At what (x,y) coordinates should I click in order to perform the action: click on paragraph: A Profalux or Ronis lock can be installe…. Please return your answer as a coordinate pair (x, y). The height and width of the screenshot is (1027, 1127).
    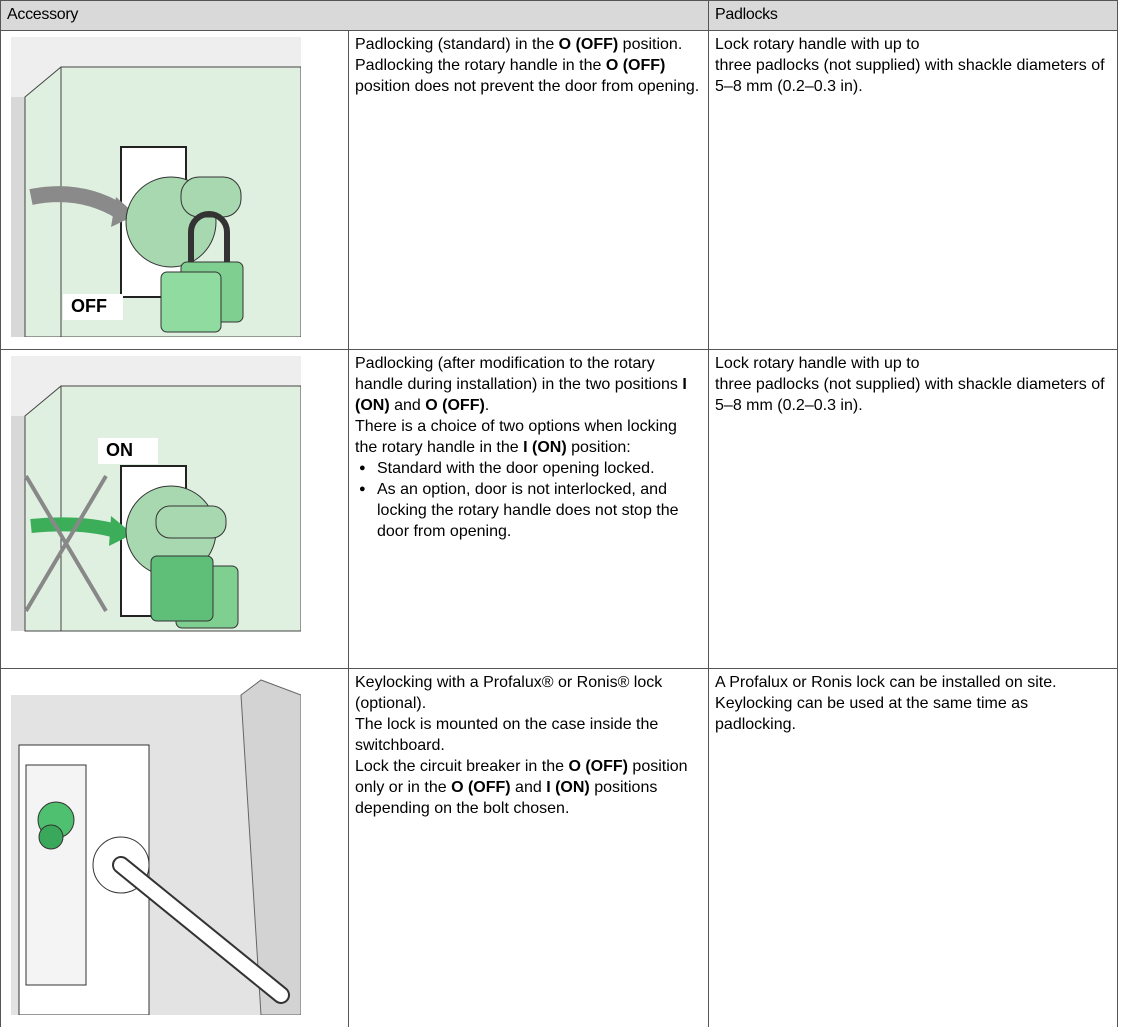
    Looking at the image, I should click on (913, 703).